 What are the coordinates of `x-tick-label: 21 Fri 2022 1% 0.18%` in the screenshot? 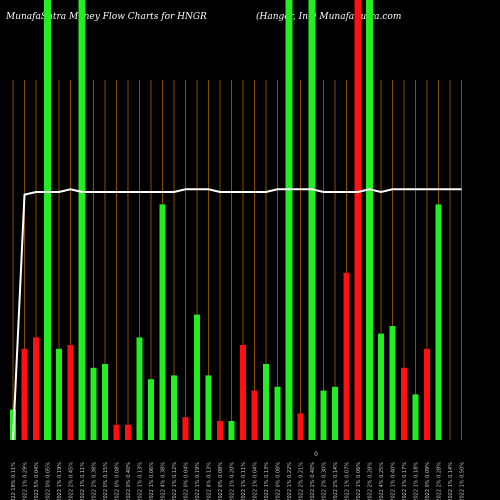 It's located at (417, 481).